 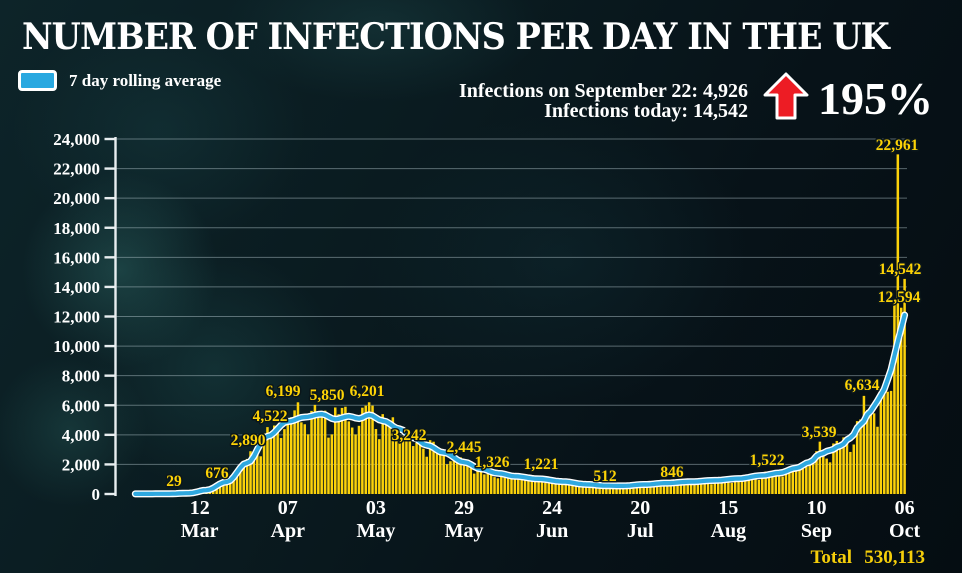 I want to click on svg-text: 3,539, so click(x=819, y=432).